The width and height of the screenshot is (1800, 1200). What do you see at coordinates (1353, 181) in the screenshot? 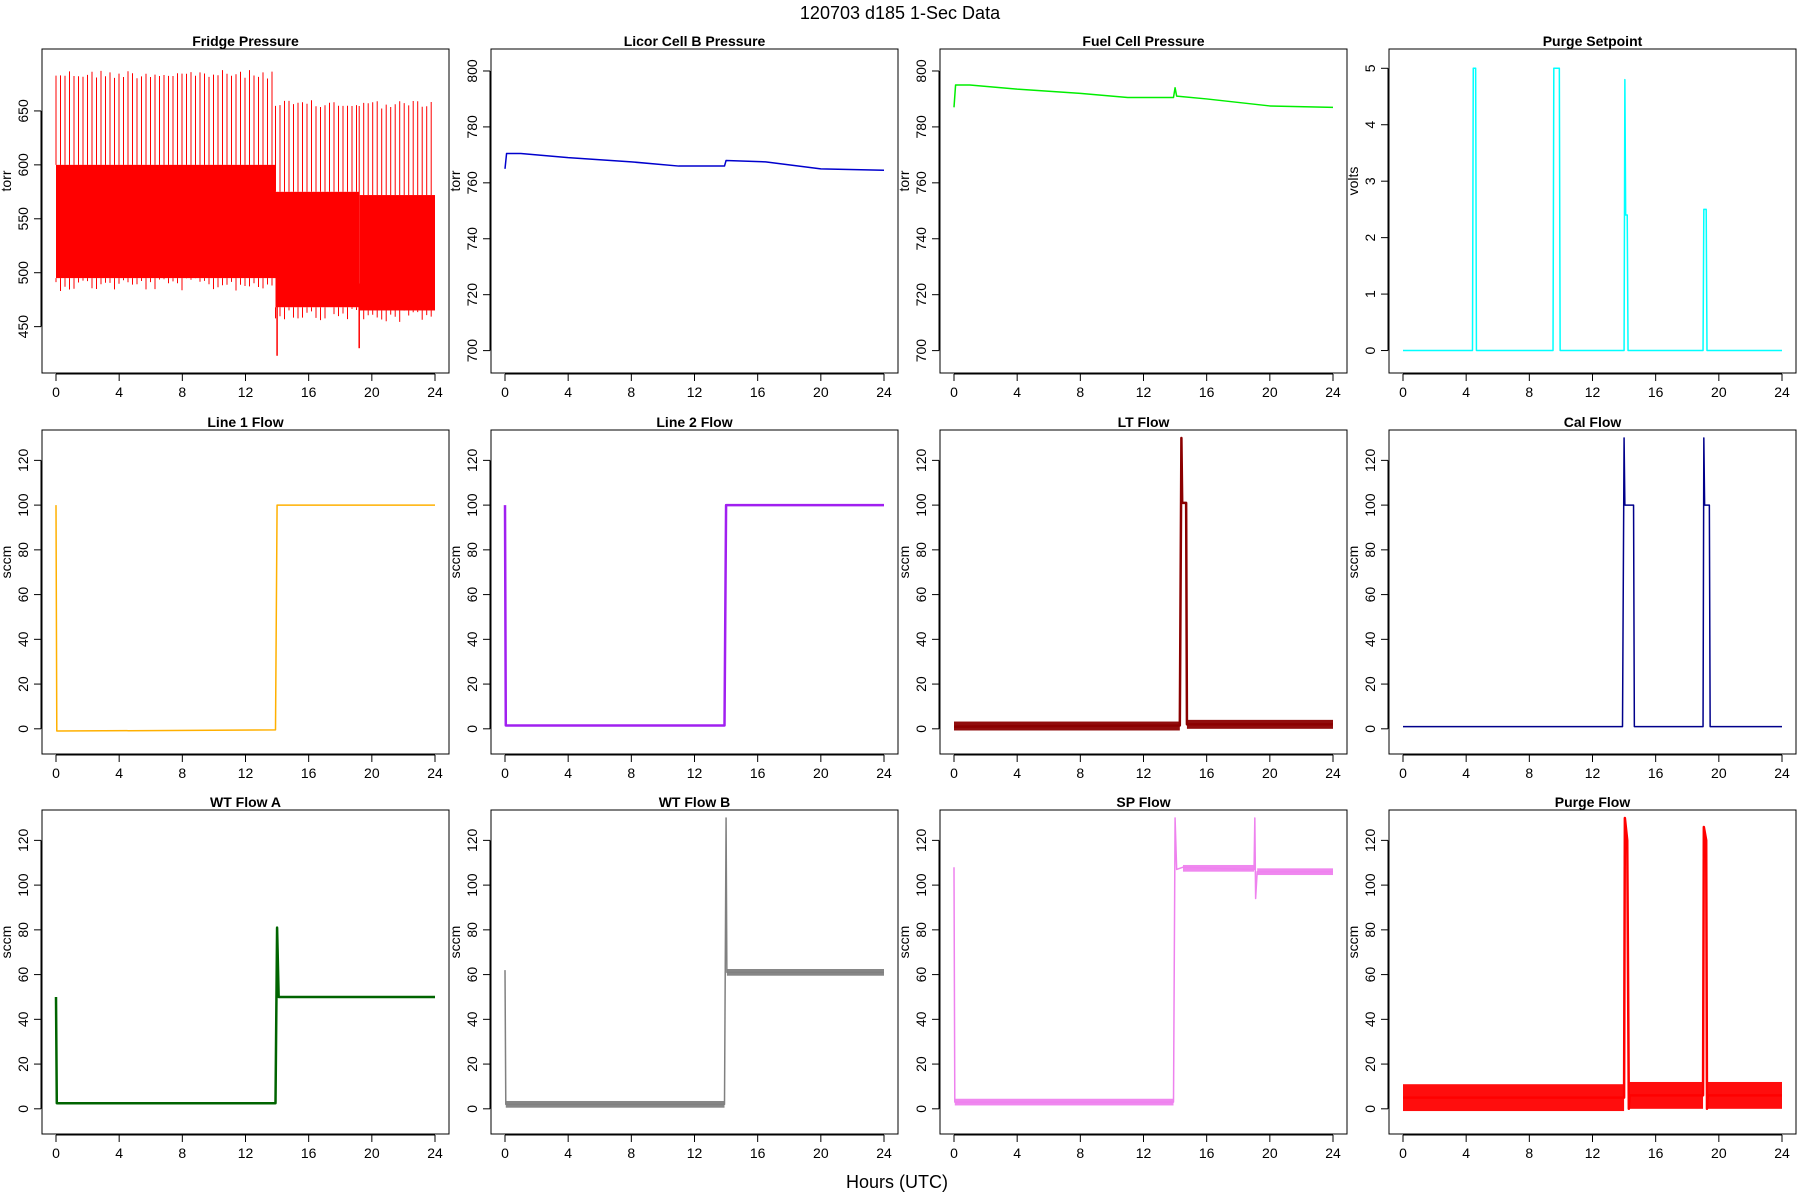
I see `y-axis-label: volts` at bounding box center [1353, 181].